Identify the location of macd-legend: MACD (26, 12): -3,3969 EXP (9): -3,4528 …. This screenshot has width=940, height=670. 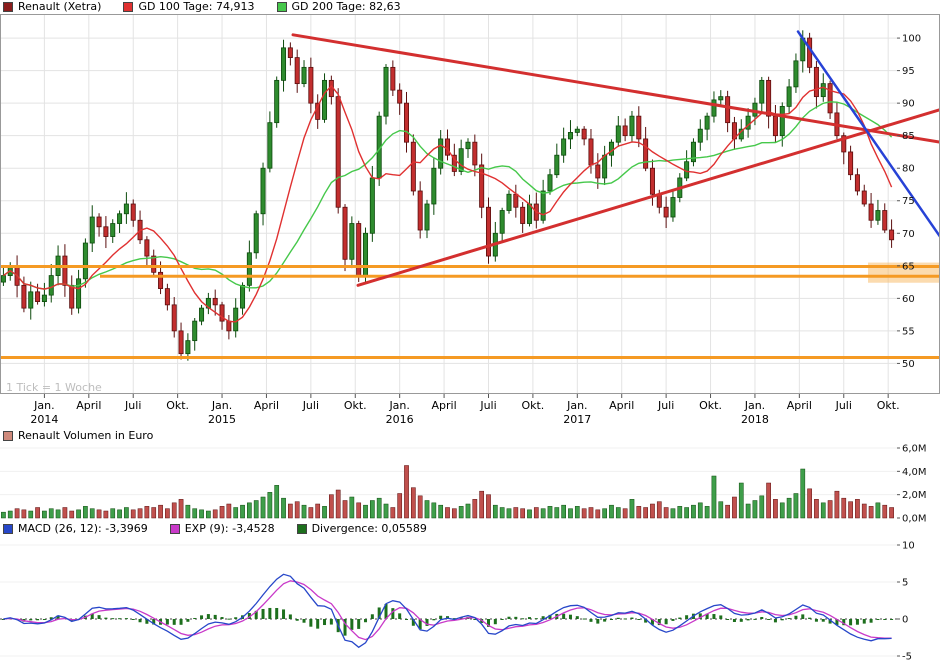
(215, 529).